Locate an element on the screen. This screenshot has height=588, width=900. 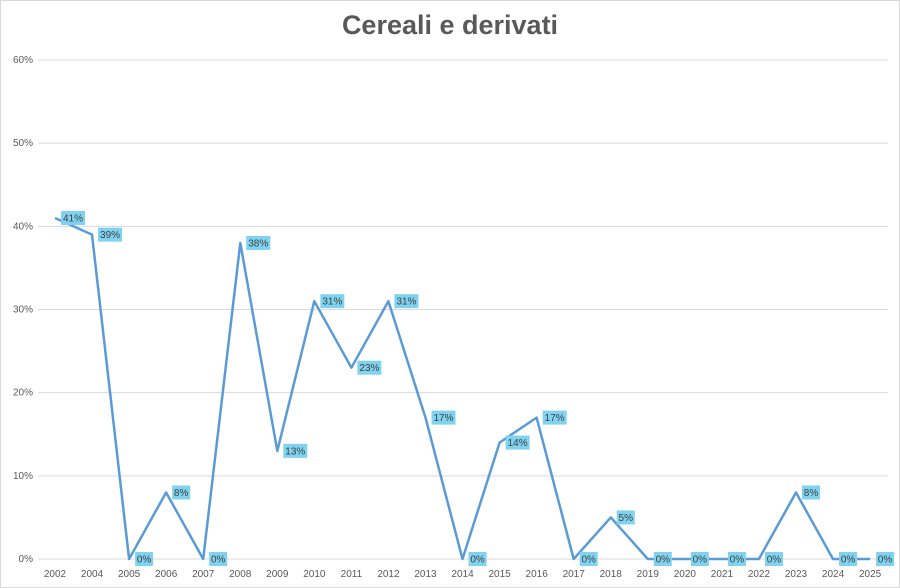
x-tick-label: 2015 is located at coordinates (499, 574).